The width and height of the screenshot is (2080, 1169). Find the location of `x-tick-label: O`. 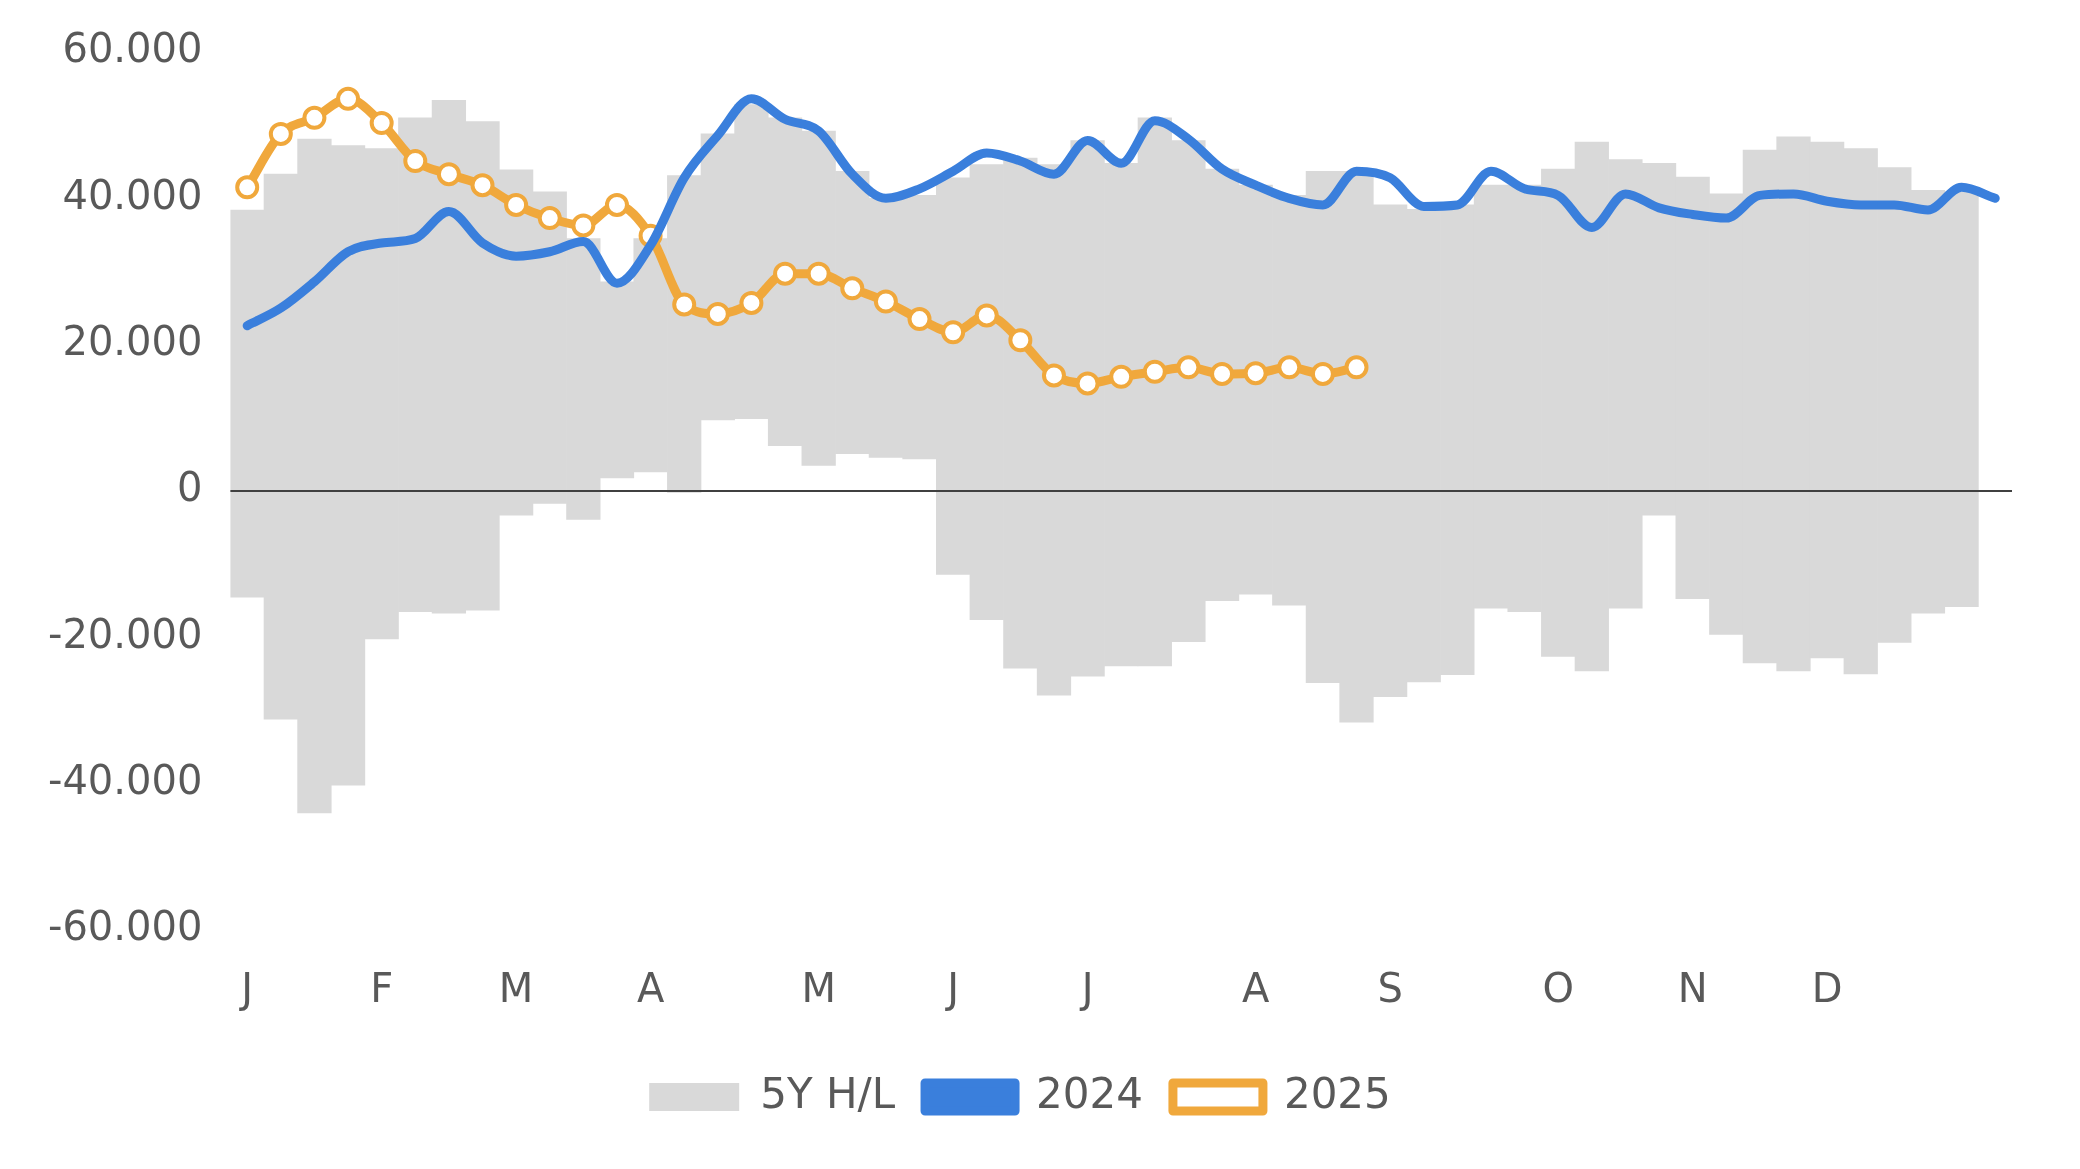

x-tick-label: O is located at coordinates (1558, 988).